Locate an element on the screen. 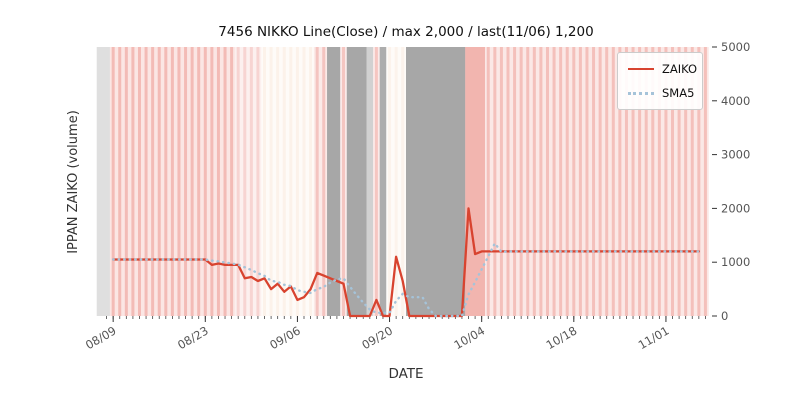 This screenshot has height=400, width=800. sma5-line-sample-icon is located at coordinates (641, 93).